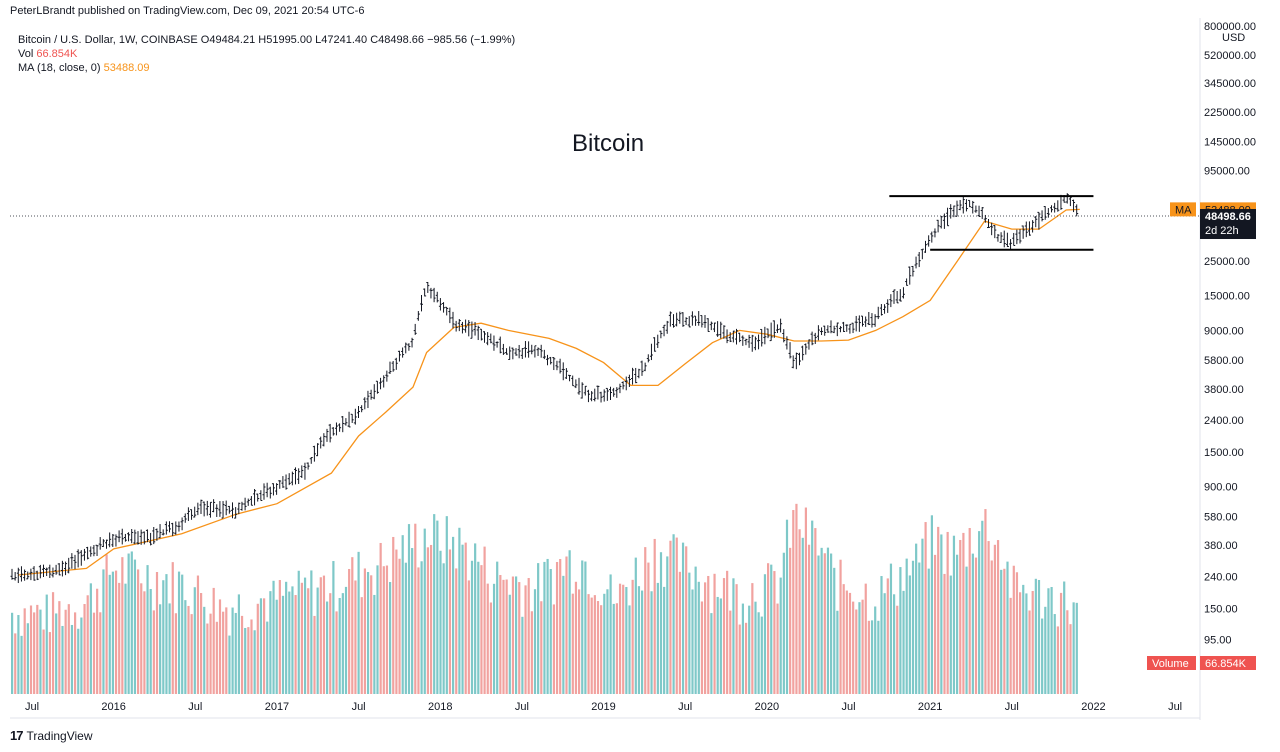  I want to click on x-tick-label: 2018, so click(440, 707).